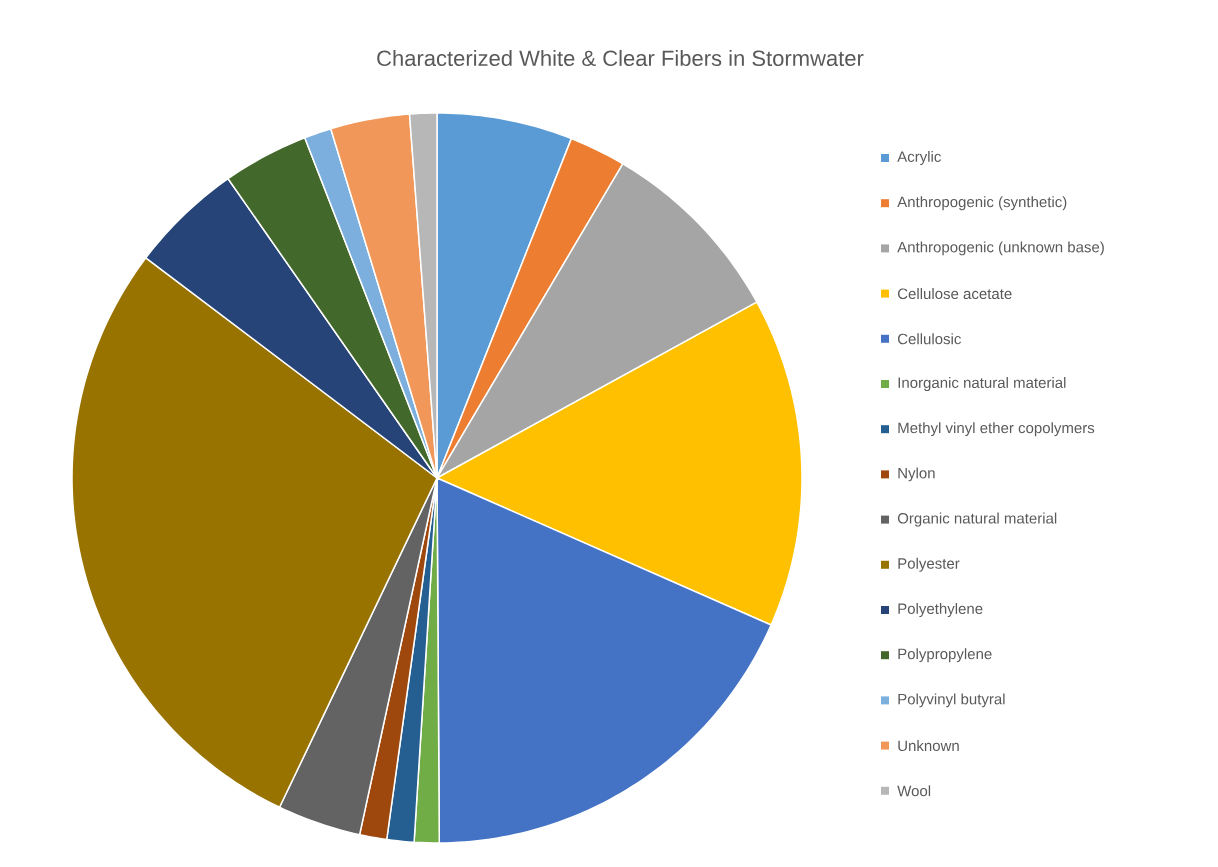 The image size is (1218, 867). Describe the element at coordinates (919, 157) in the screenshot. I see `legend-label: Acrylic` at that location.